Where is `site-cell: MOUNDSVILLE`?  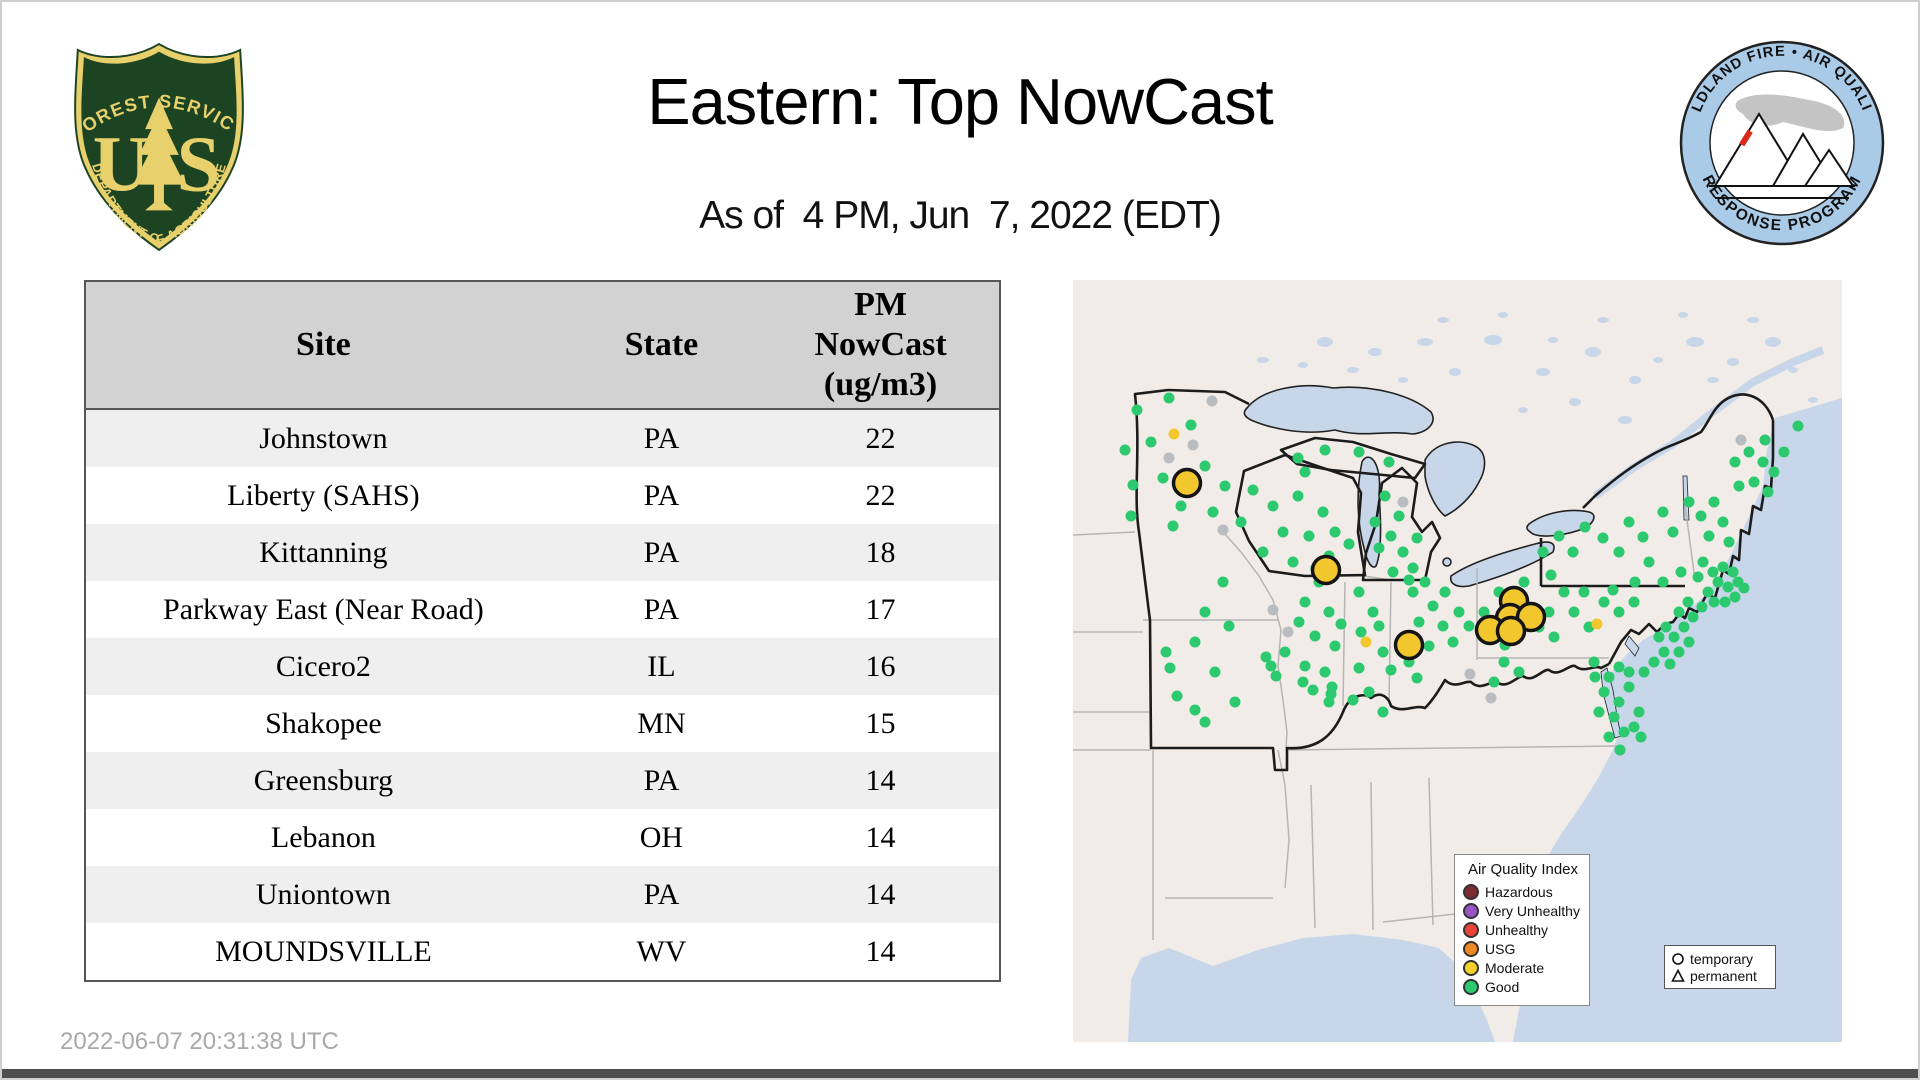 site-cell: MOUNDSVILLE is located at coordinates (323, 951).